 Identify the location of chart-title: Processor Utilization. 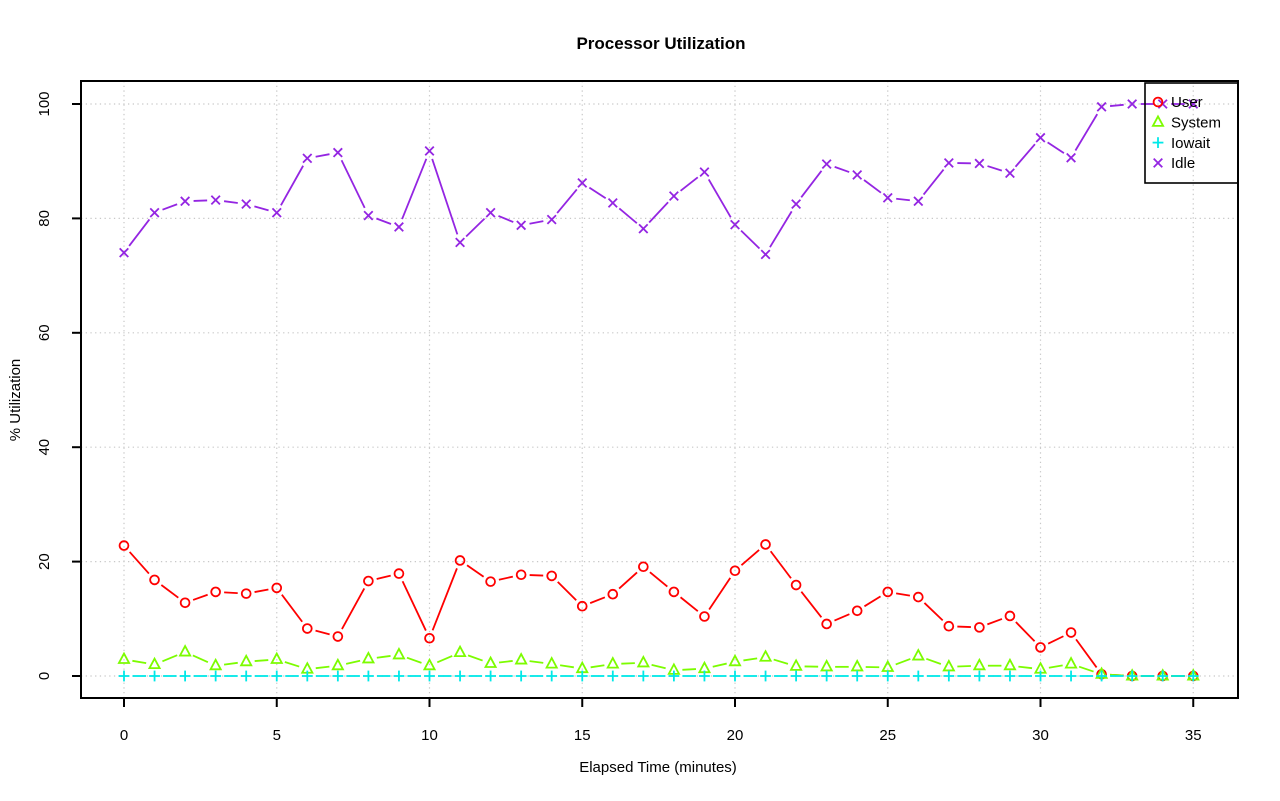
(660, 43).